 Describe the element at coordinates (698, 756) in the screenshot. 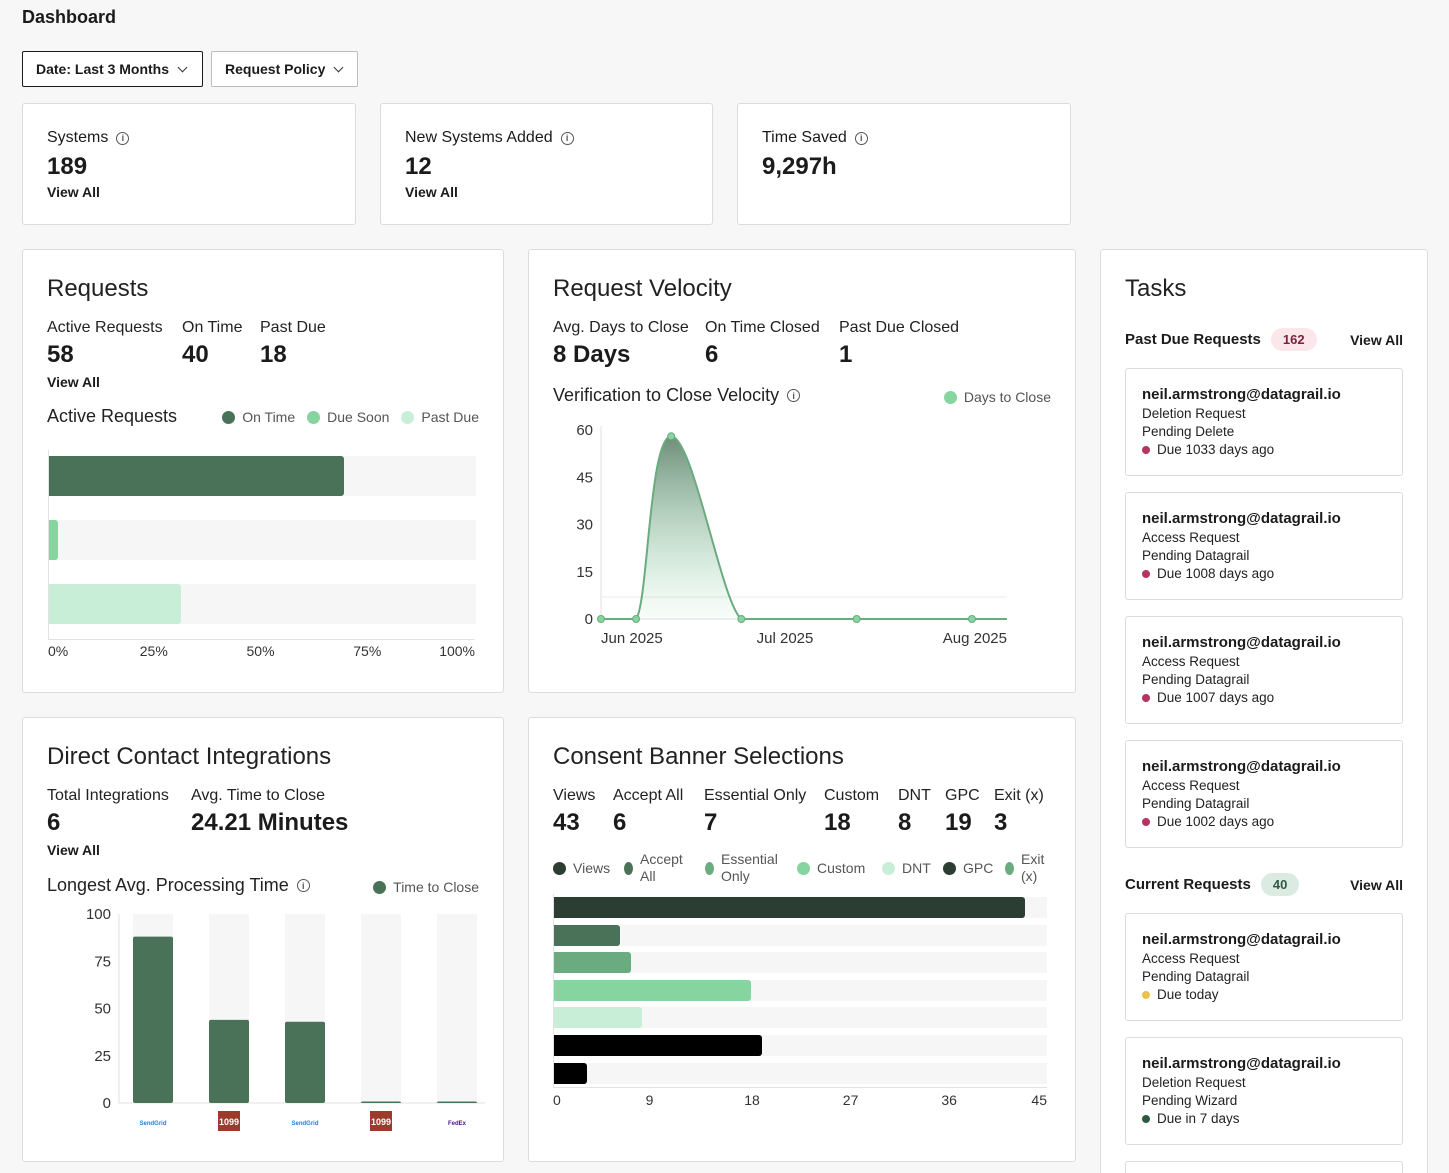

I see `consent-title: Consent Banner Selections` at that location.